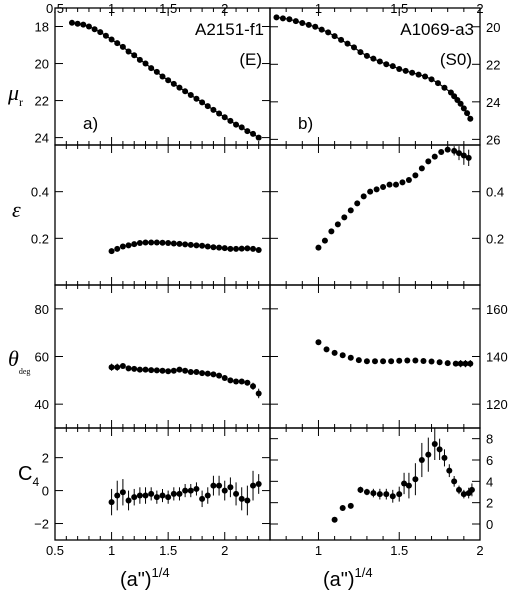 Image resolution: width=527 pixels, height=597 pixels. Describe the element at coordinates (489, 481) in the screenshot. I see `y-tick-label: 4` at that location.